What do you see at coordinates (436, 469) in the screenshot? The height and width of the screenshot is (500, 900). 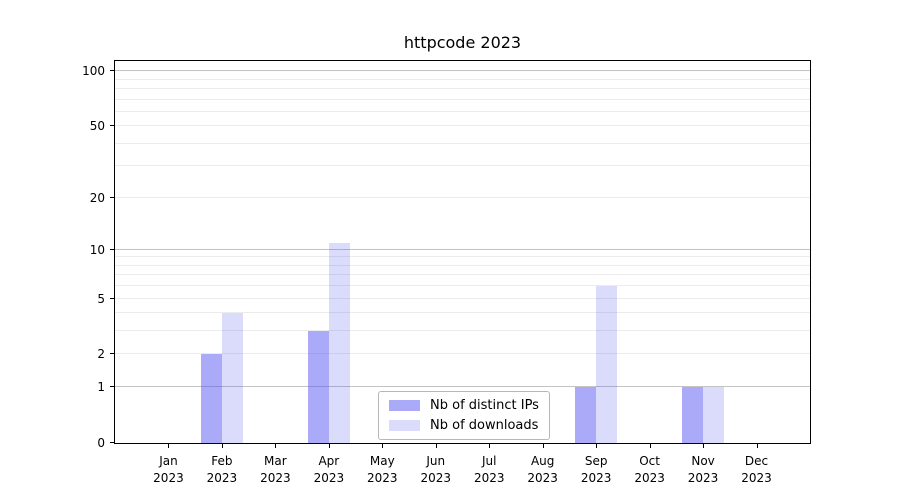 I see `x-tick-label-jun: Jun 2023` at bounding box center [436, 469].